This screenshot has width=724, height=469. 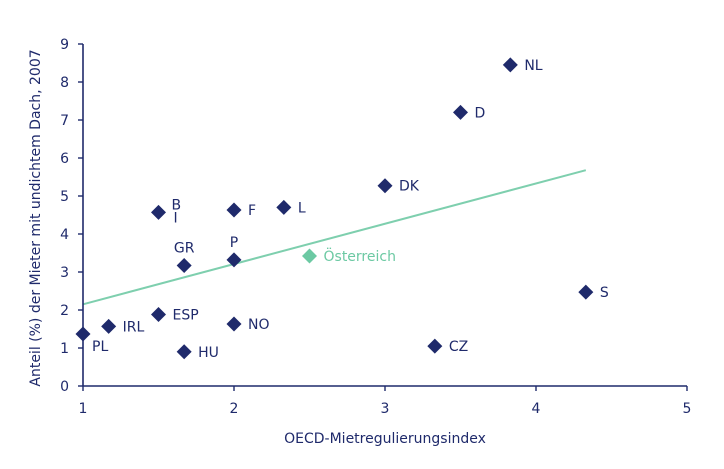 What do you see at coordinates (458, 347) in the screenshot?
I see `point-label-cz: CZ` at bounding box center [458, 347].